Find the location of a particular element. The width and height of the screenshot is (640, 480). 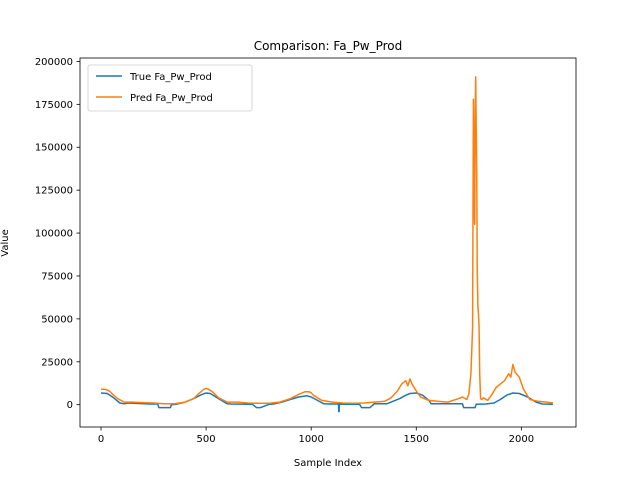

y-tick-label: 100000 is located at coordinates (54, 234).